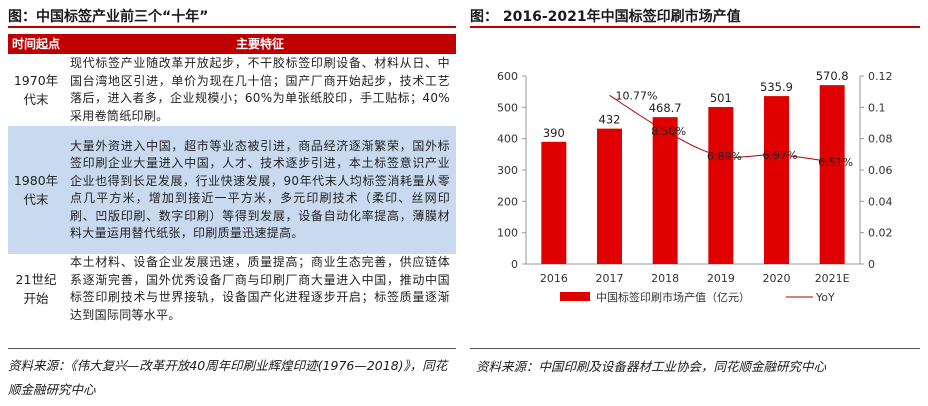  I want to click on bar-value-label: 390, so click(554, 133).